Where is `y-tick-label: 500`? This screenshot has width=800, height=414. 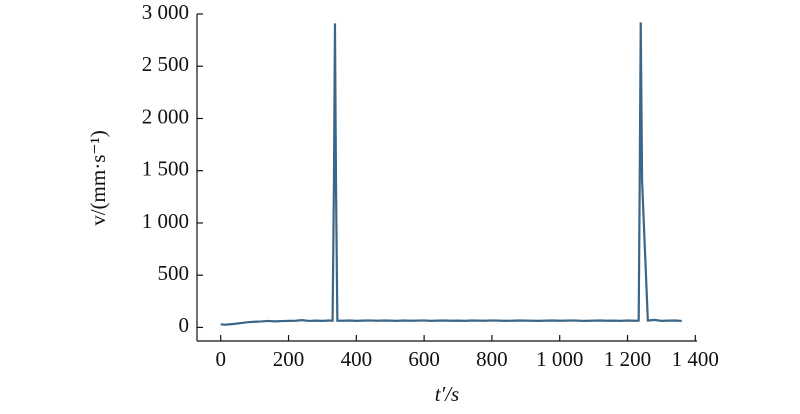
y-tick-label: 500 is located at coordinates (174, 273).